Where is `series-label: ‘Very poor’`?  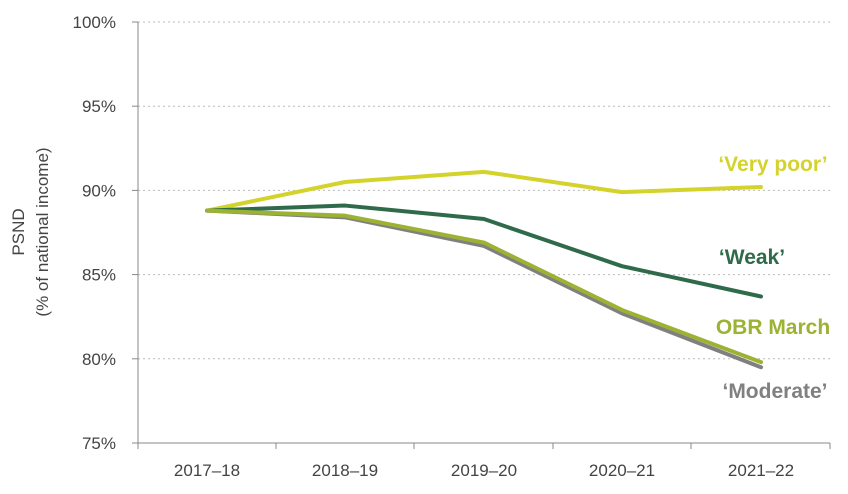
series-label: ‘Very poor’ is located at coordinates (772, 164).